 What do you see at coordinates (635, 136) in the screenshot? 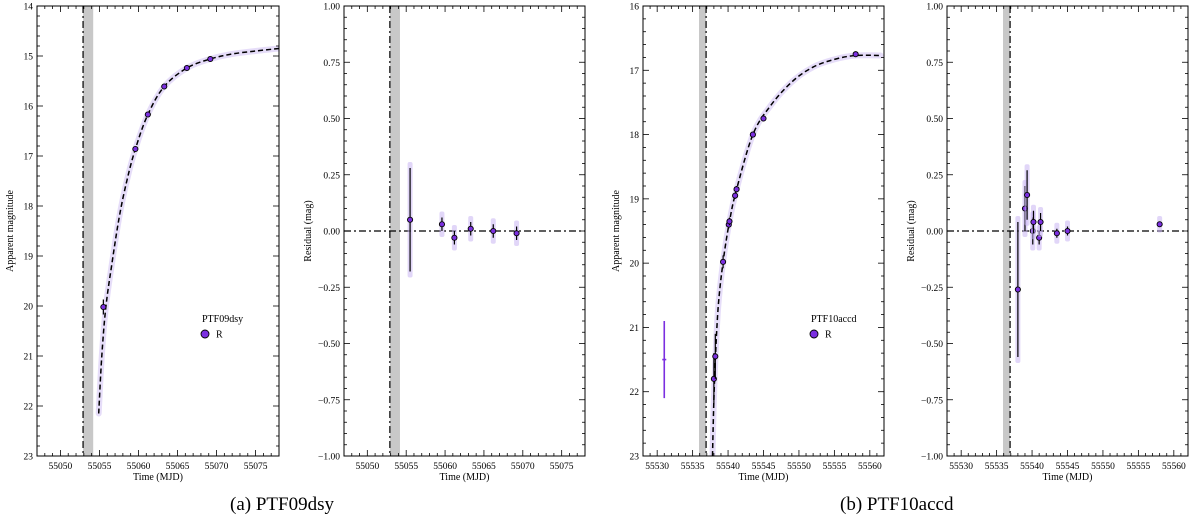
I see `y-tick-label: 18` at bounding box center [635, 136].